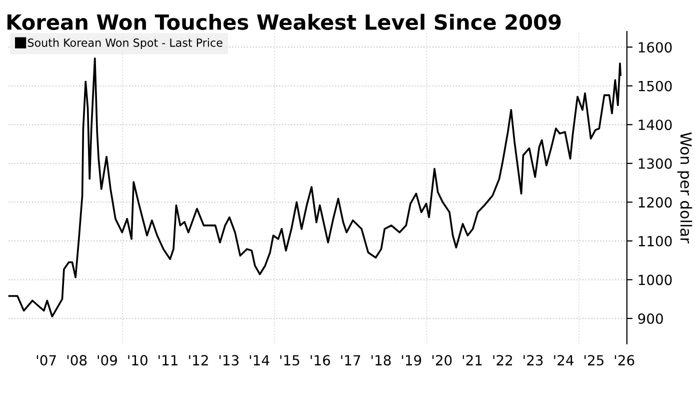 The width and height of the screenshot is (695, 395). What do you see at coordinates (442, 360) in the screenshot?
I see `x-tick-label: '20` at bounding box center [442, 360].